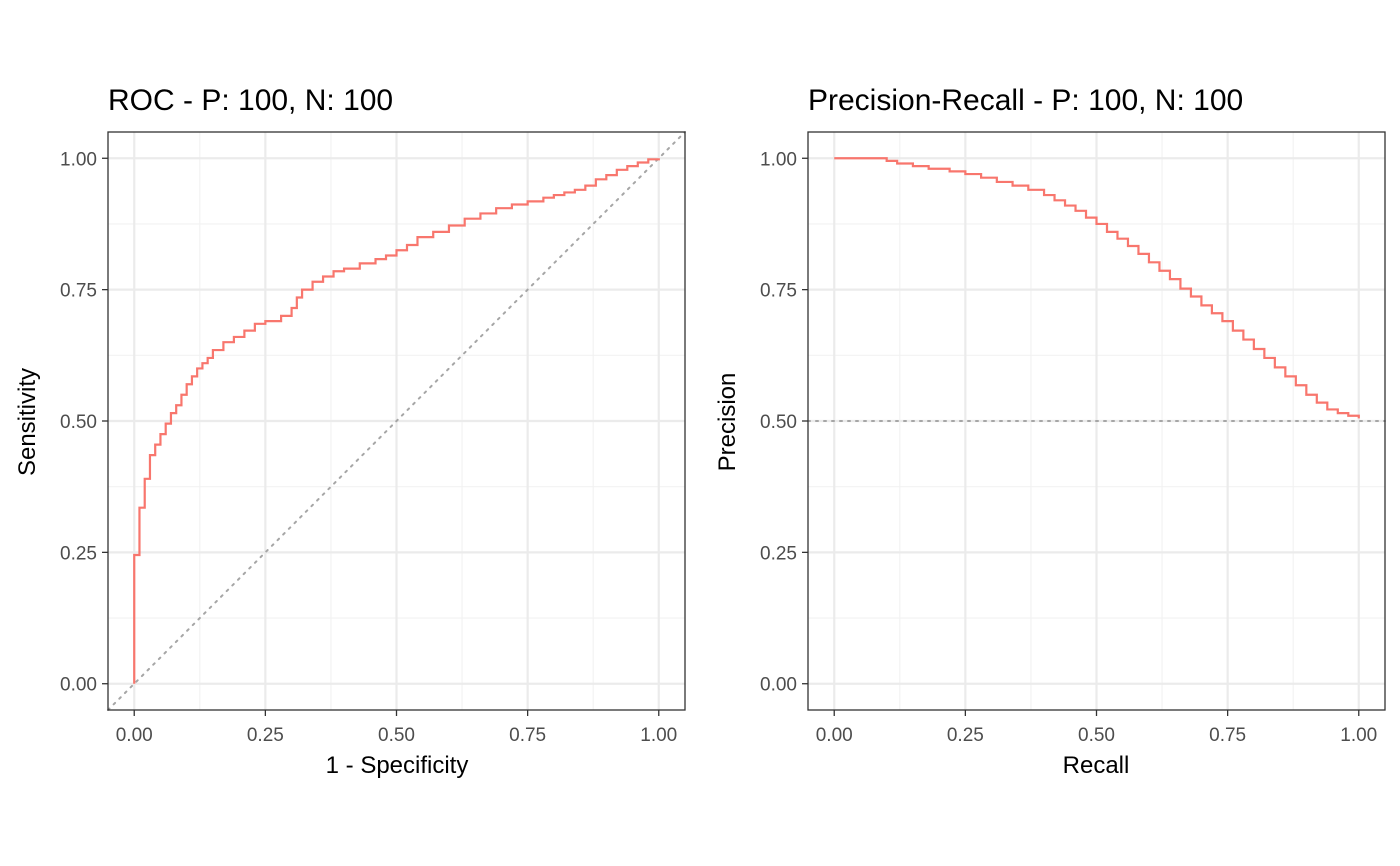  What do you see at coordinates (1358, 735) in the screenshot?
I see `pr-x-tick-label: 1.00` at bounding box center [1358, 735].